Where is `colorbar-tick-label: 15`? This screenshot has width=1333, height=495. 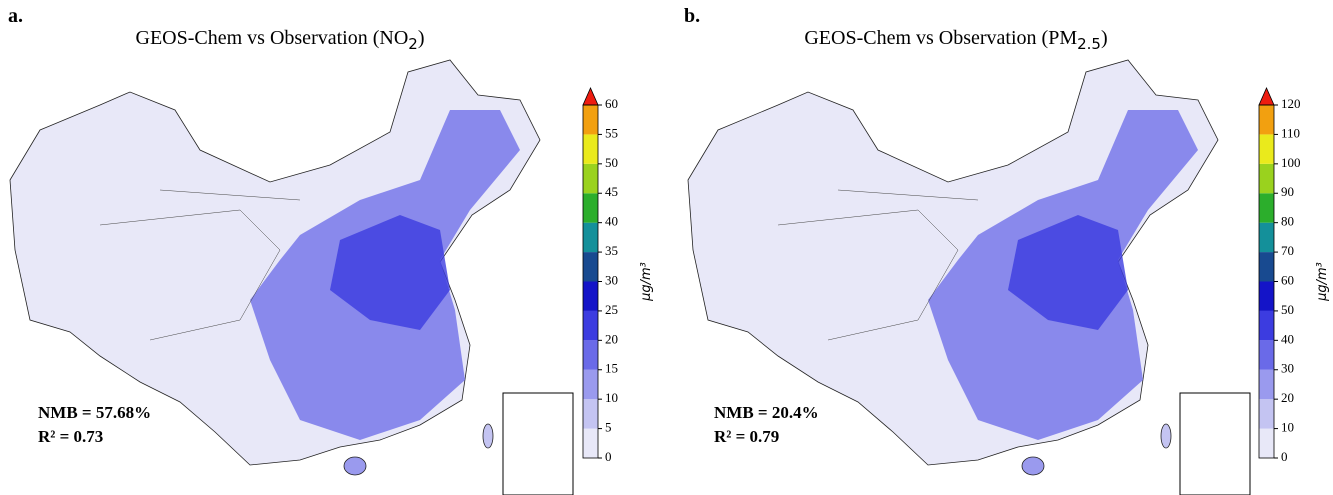 colorbar-tick-label: 15 is located at coordinates (611, 368).